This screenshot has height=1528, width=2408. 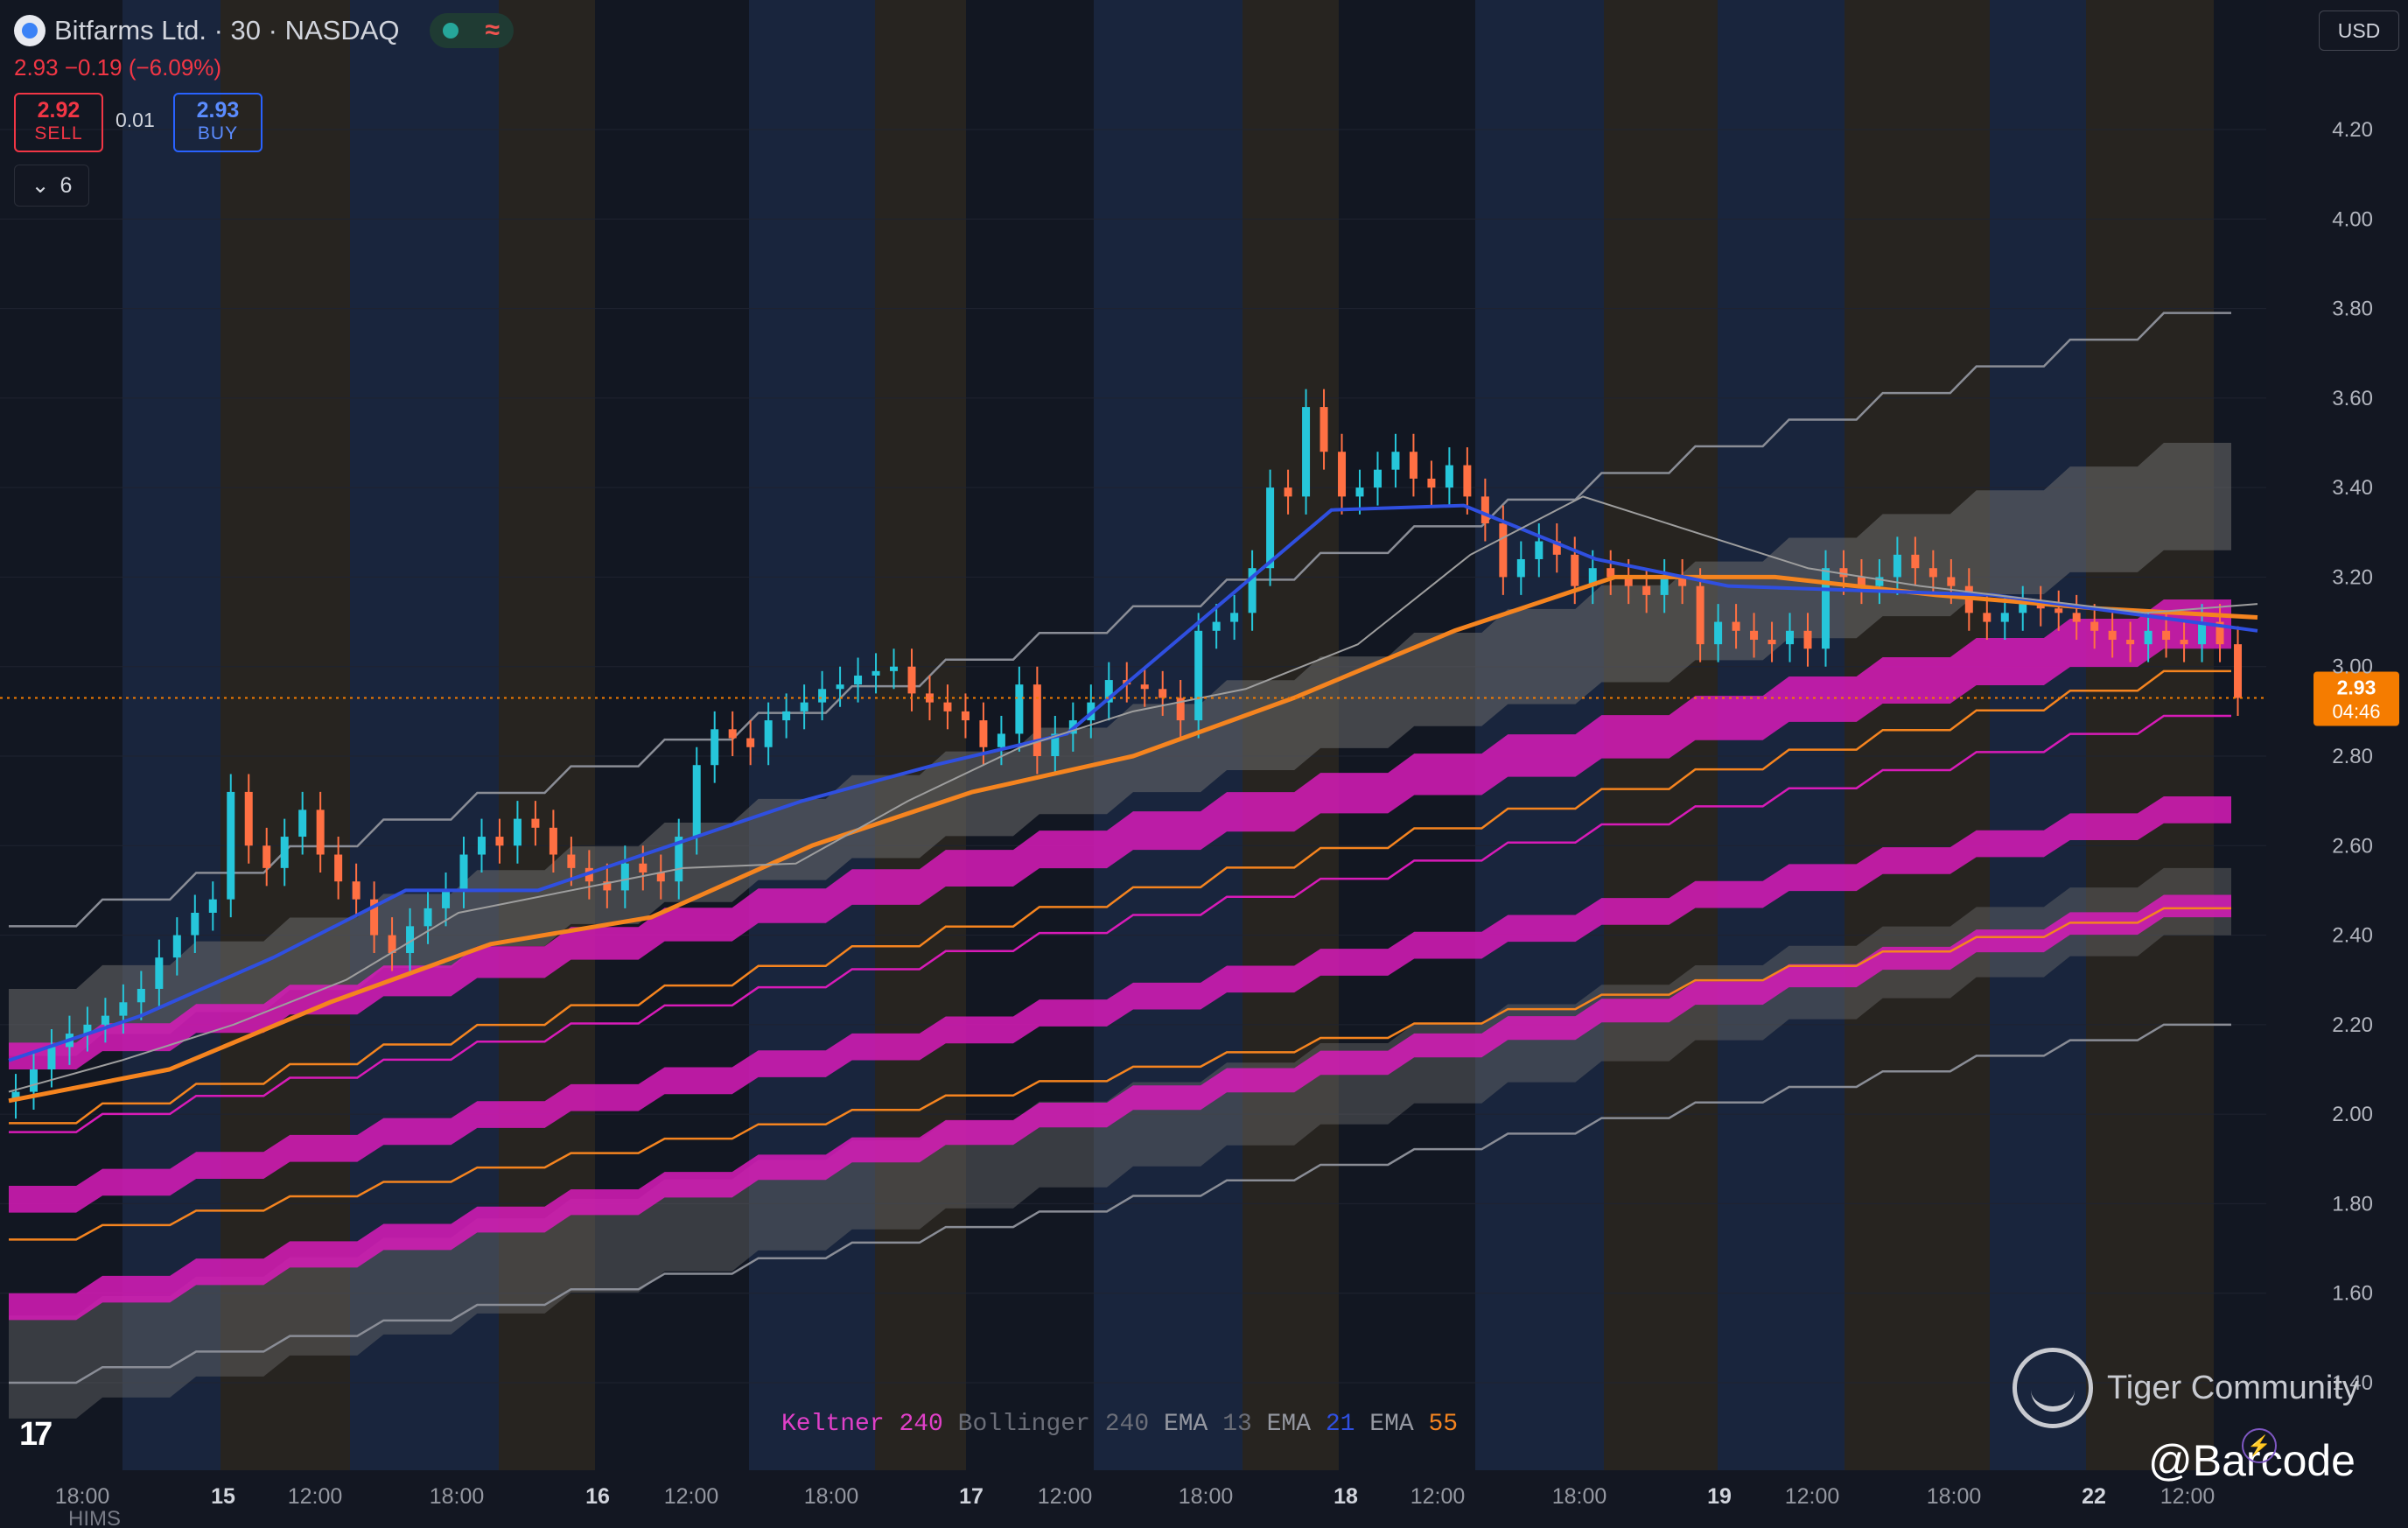 What do you see at coordinates (1023, 1424) in the screenshot?
I see `legend-bollinger: Bollinger` at bounding box center [1023, 1424].